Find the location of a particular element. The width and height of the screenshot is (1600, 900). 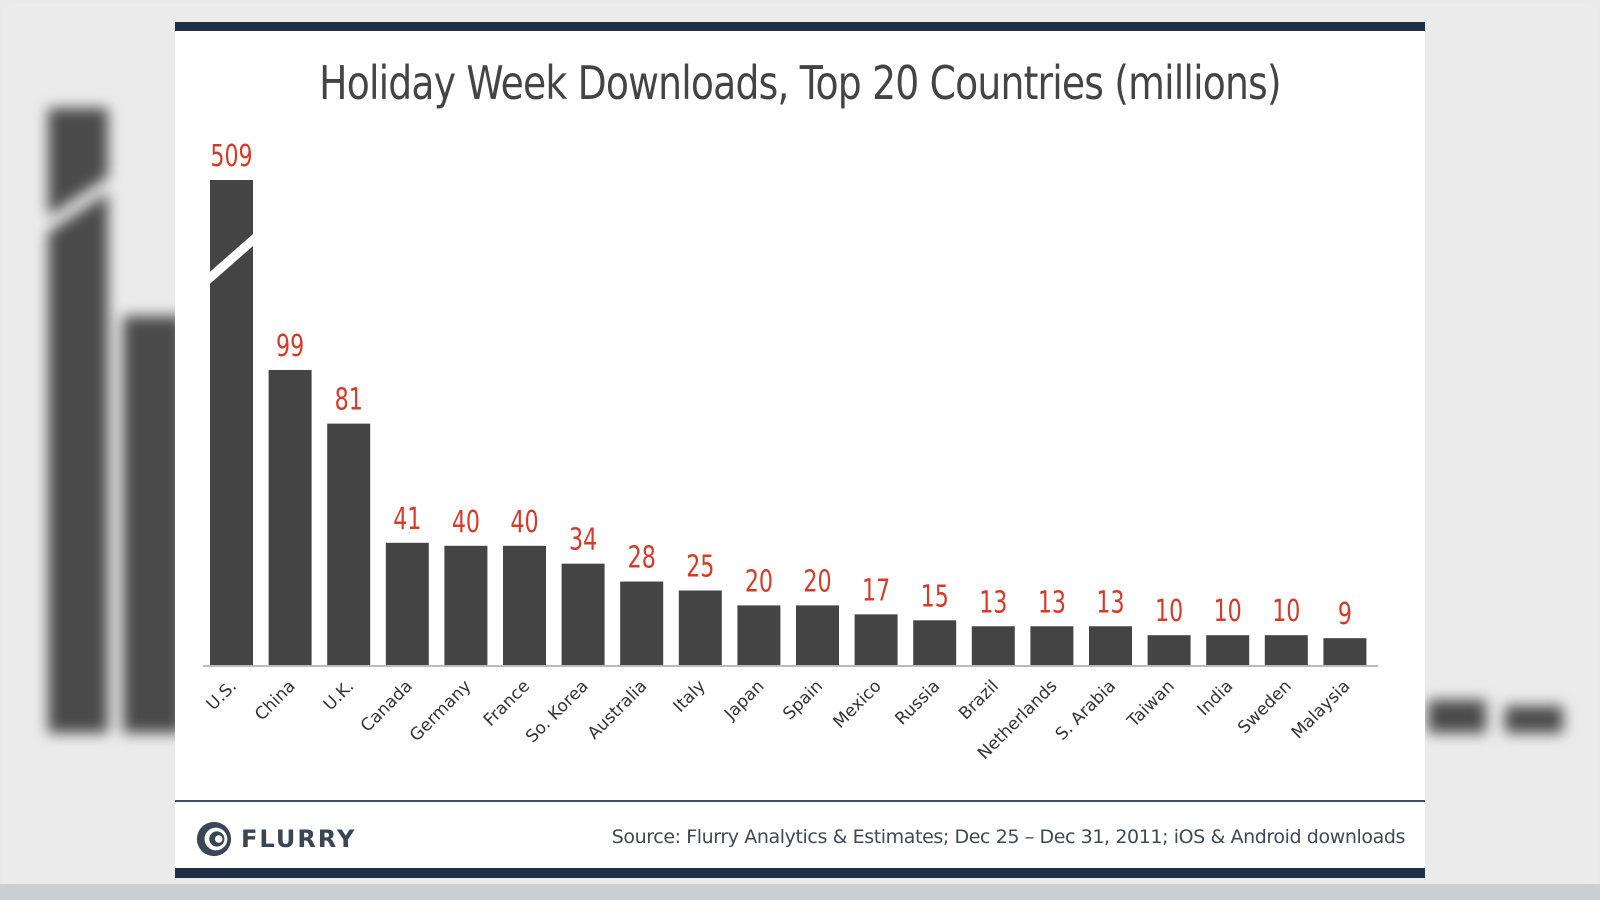

bottom-rule is located at coordinates (800, 873).